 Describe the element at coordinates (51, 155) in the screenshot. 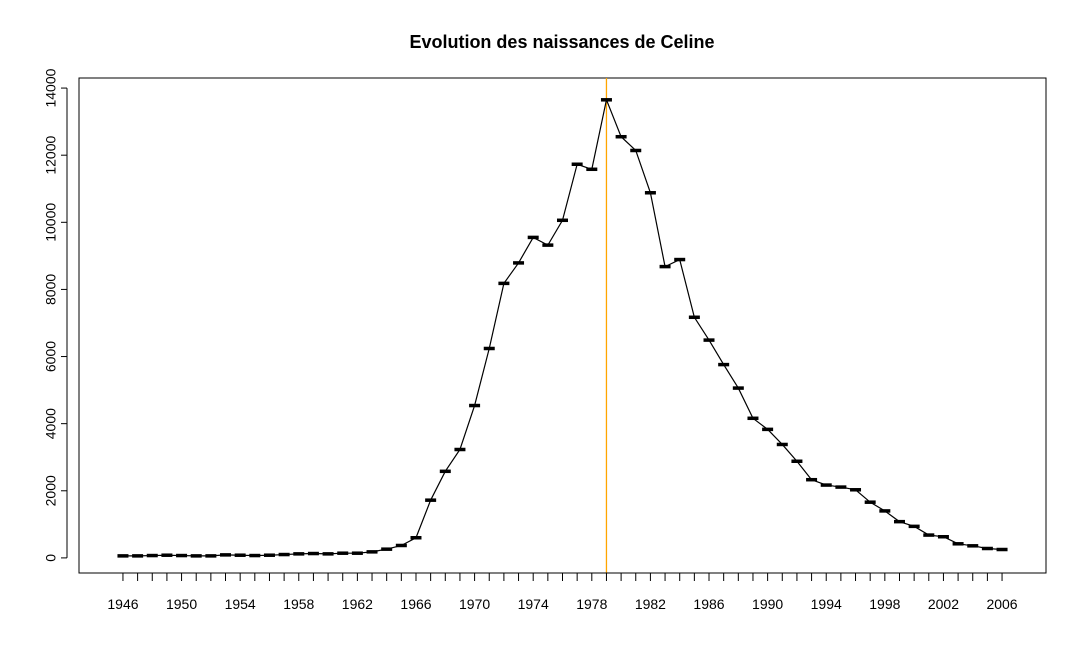

I see `y-tick-label: 12000` at that location.